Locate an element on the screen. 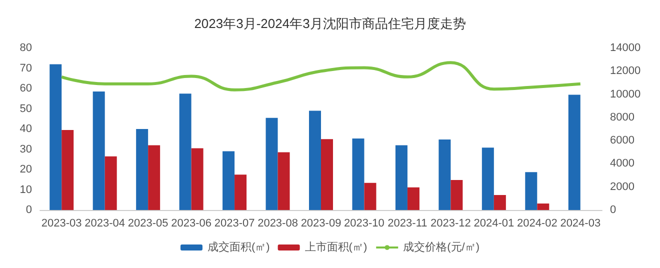  y-tick-label: 30 is located at coordinates (26, 149).